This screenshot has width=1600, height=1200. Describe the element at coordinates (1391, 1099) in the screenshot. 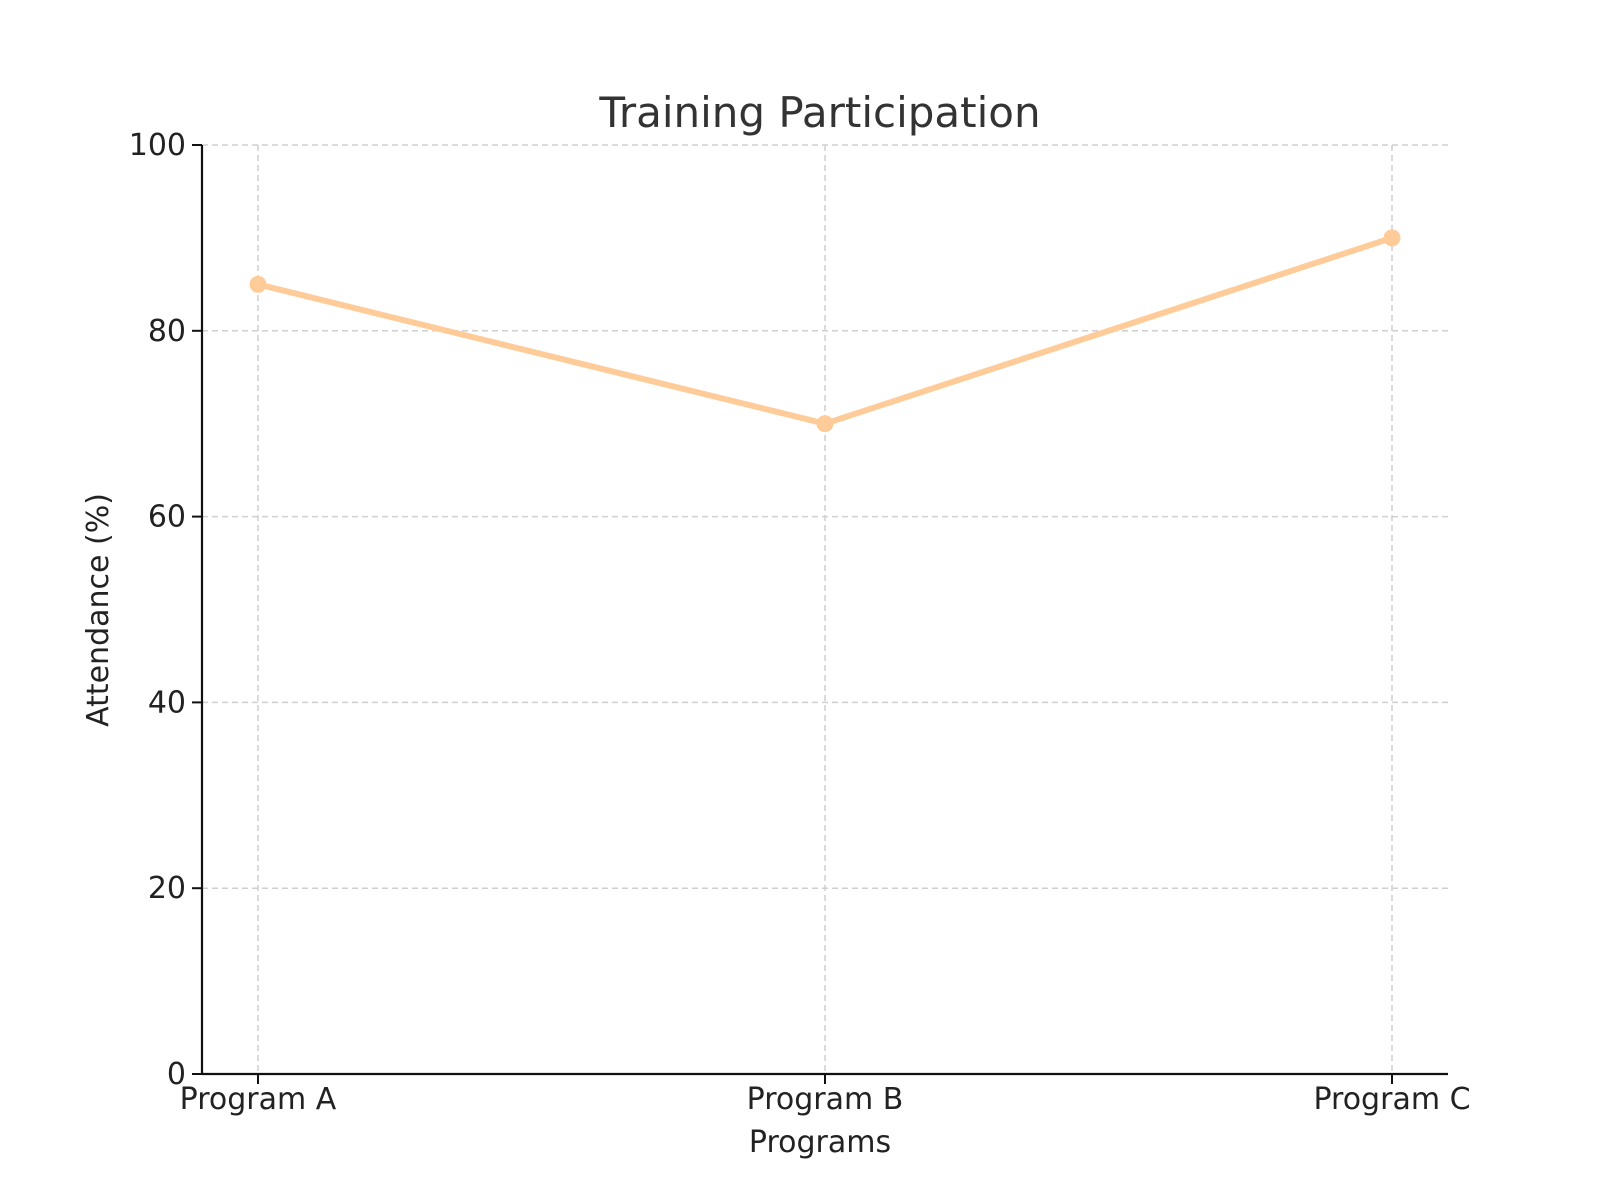

I see `x-tick-label: Program C` at that location.